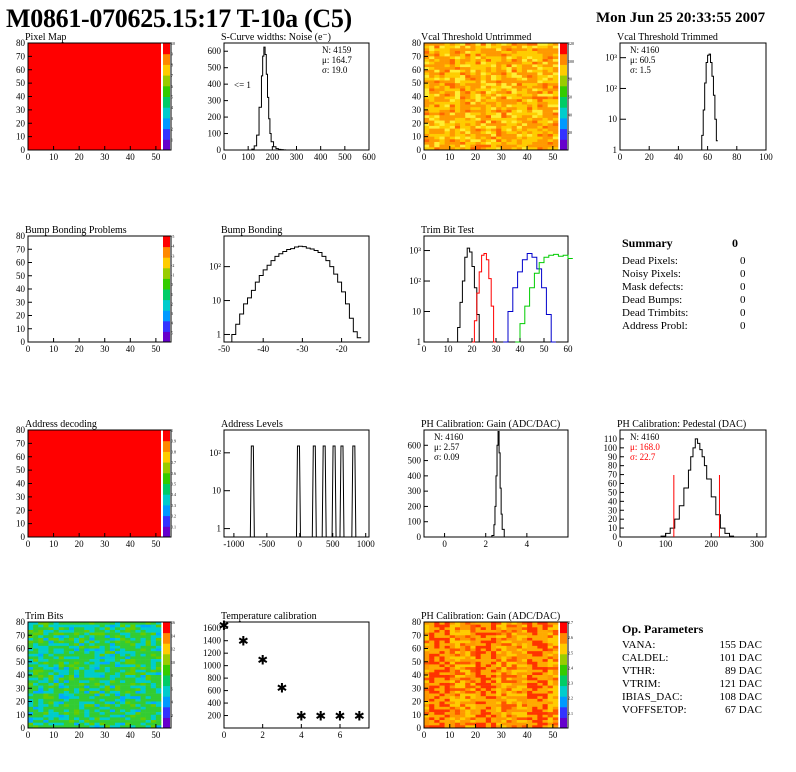  Describe the element at coordinates (212, 641) in the screenshot. I see `y-tick-label: 1400` at that location.